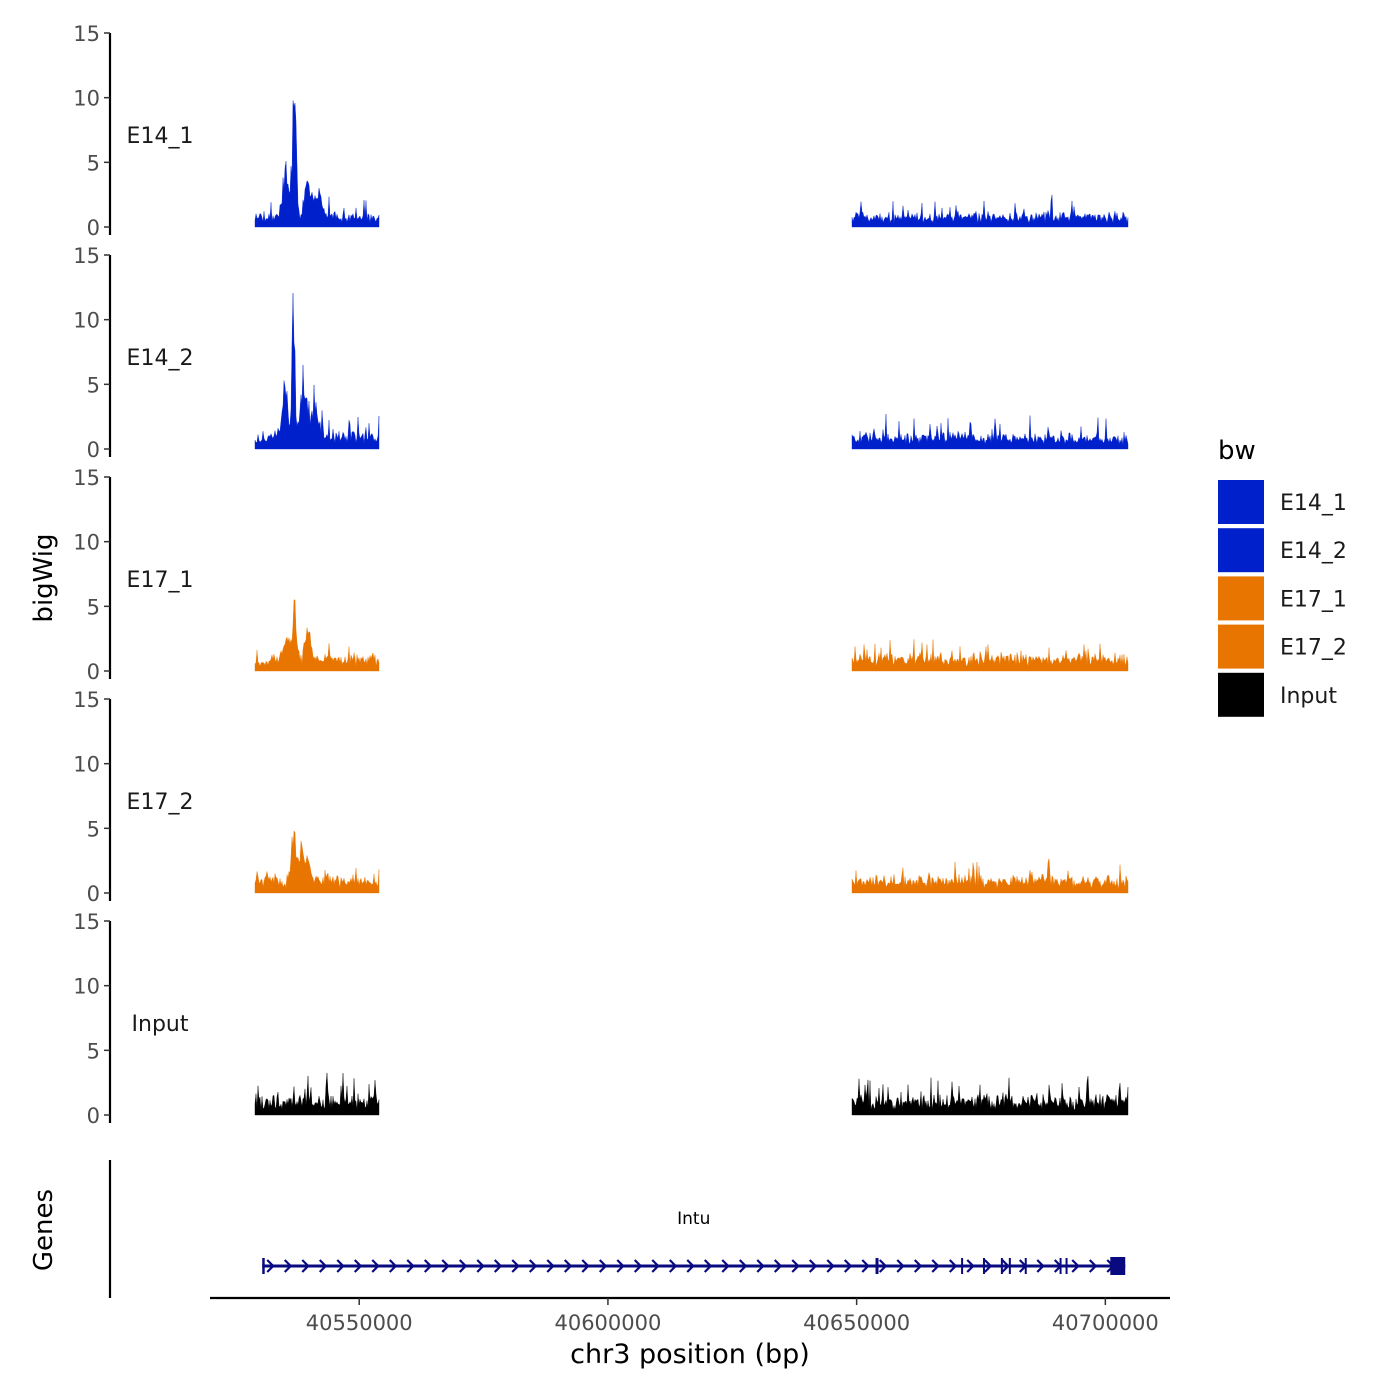 The height and width of the screenshot is (1400, 1400). What do you see at coordinates (1313, 503) in the screenshot?
I see `legend-label: E14_1` at bounding box center [1313, 503].